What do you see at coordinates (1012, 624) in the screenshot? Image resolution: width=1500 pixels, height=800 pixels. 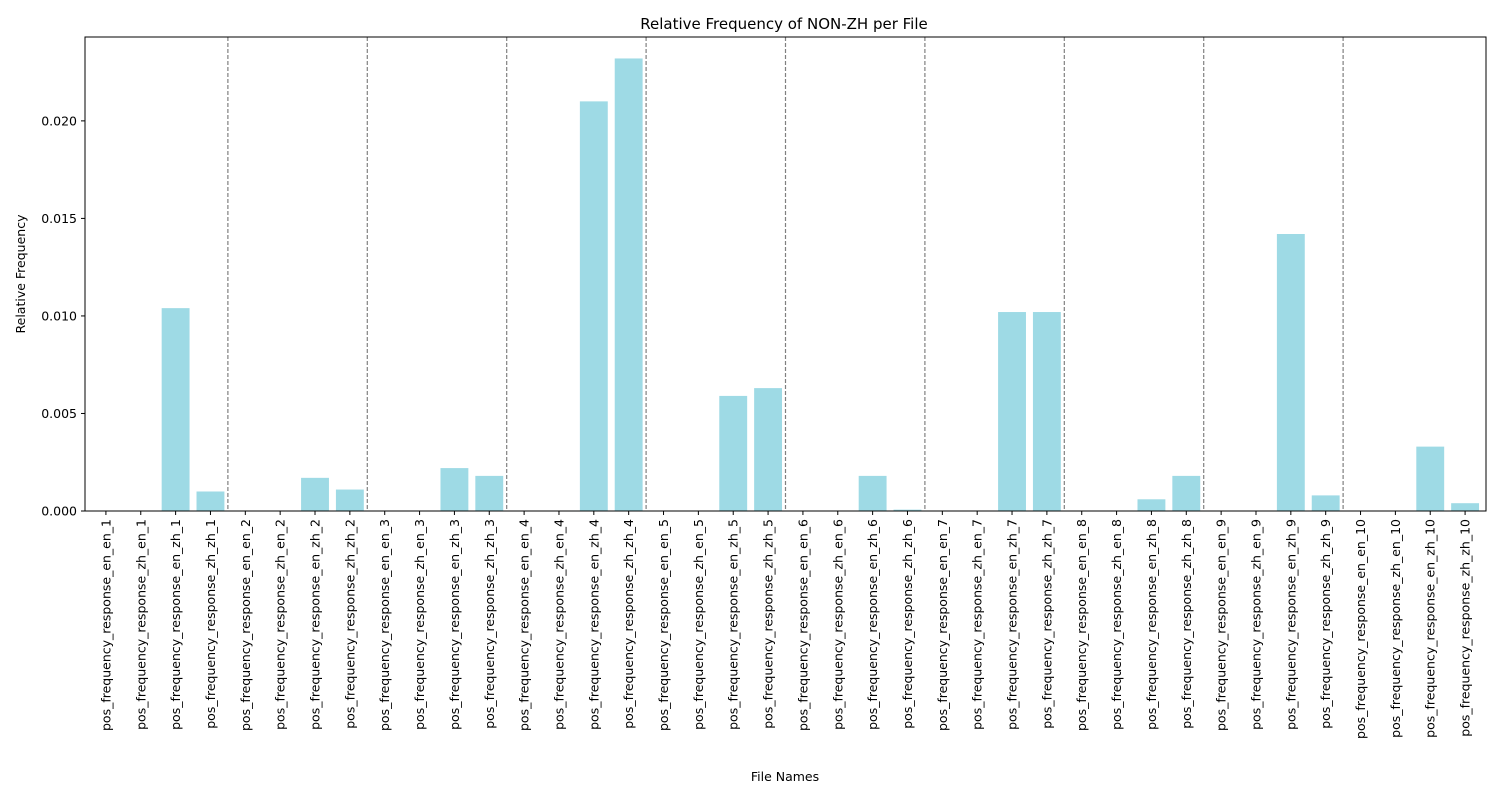 I see `x-tick-label: pos_frequency_response_en_zh_7` at bounding box center [1012, 624].